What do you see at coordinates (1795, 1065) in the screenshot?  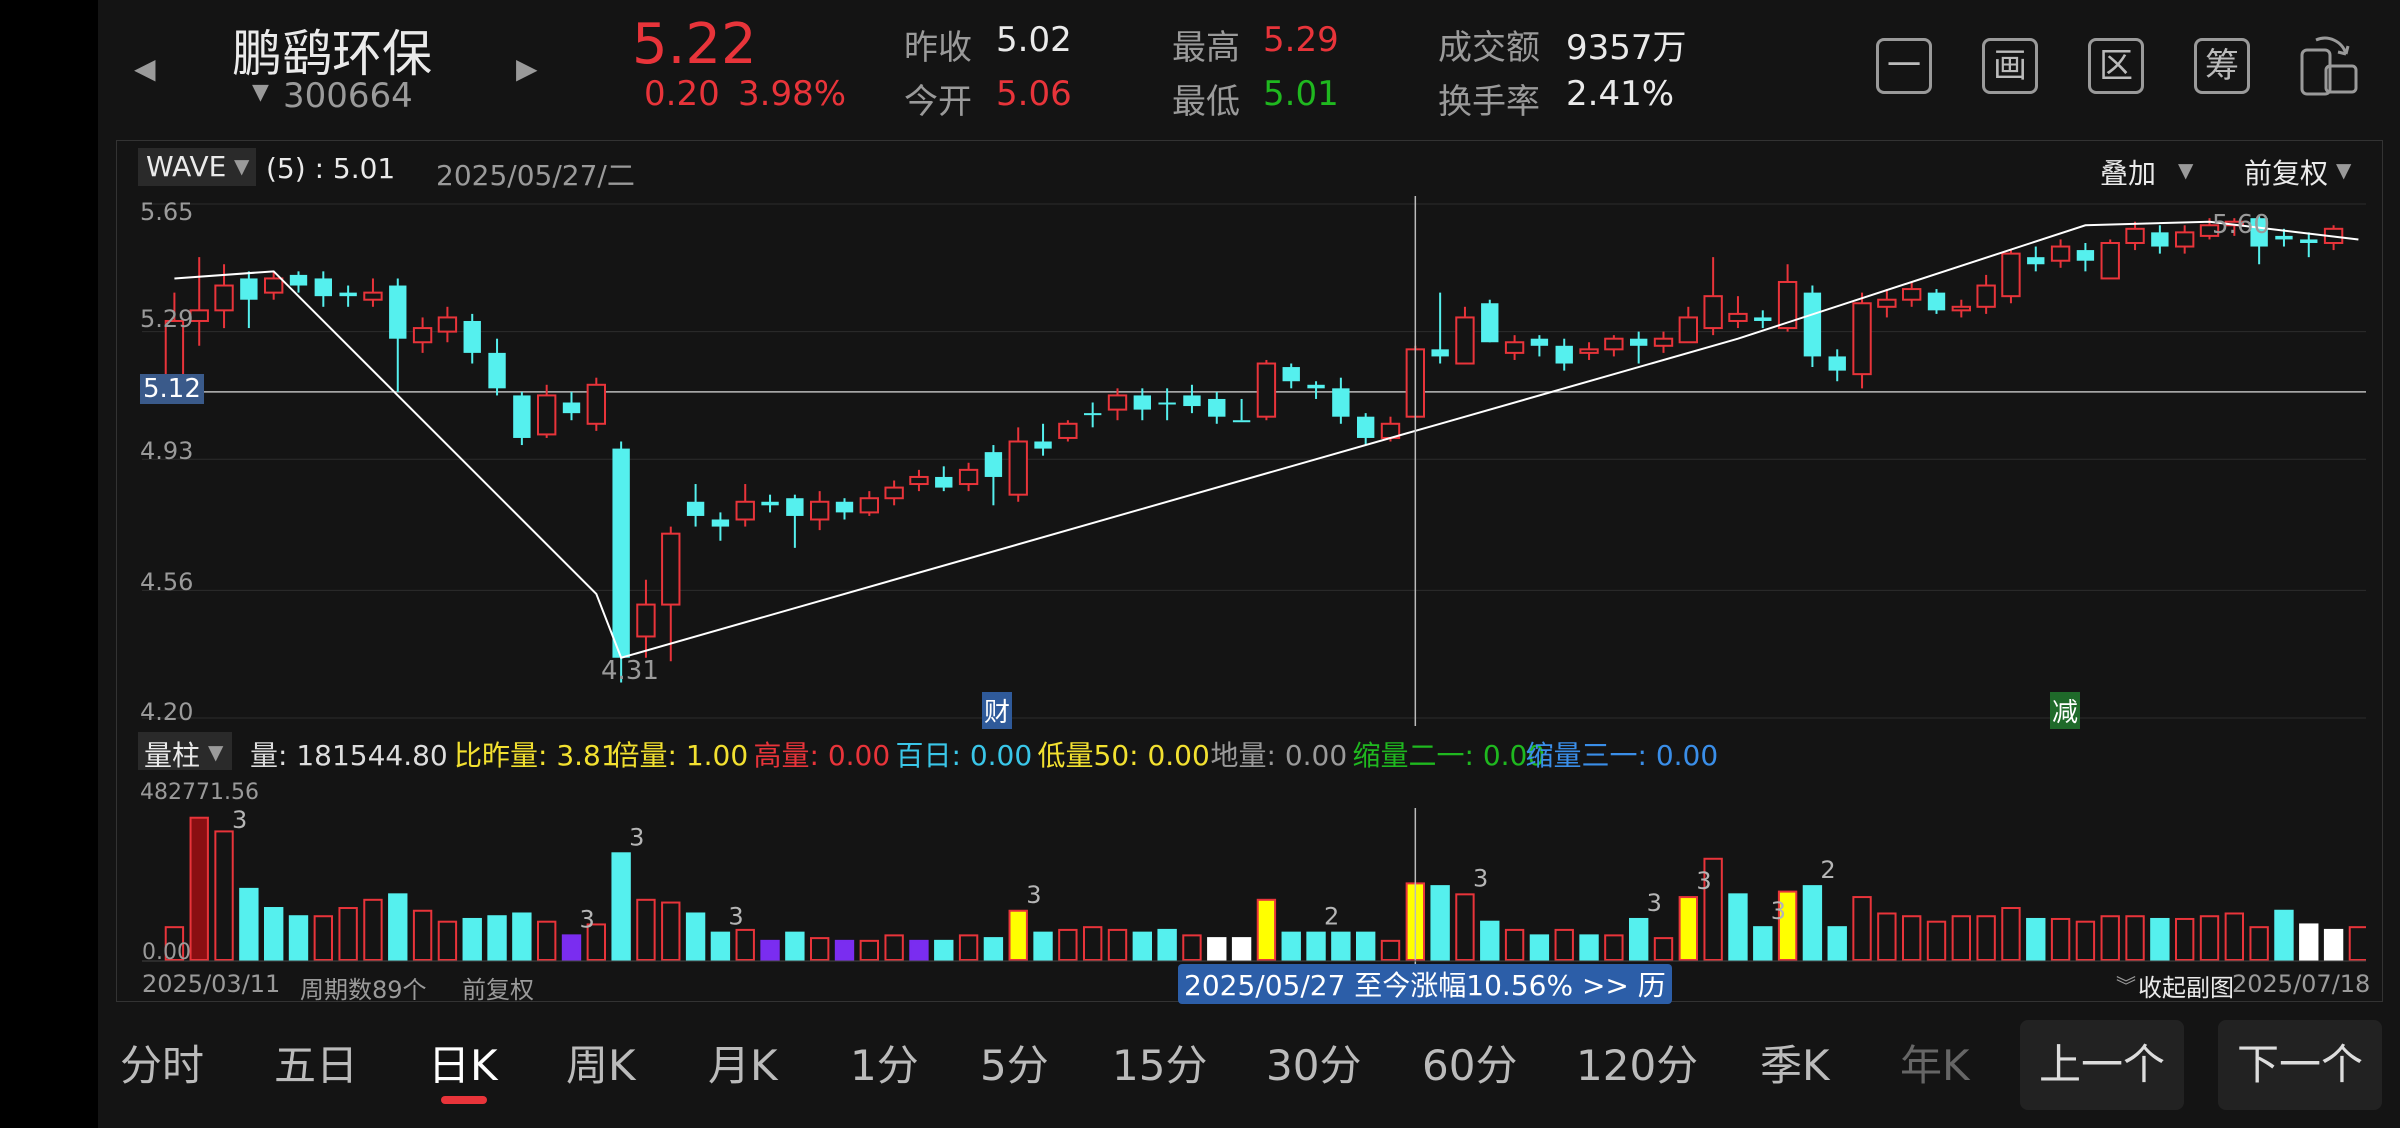 I see `tab-quarterly-k: 季K` at bounding box center [1795, 1065].